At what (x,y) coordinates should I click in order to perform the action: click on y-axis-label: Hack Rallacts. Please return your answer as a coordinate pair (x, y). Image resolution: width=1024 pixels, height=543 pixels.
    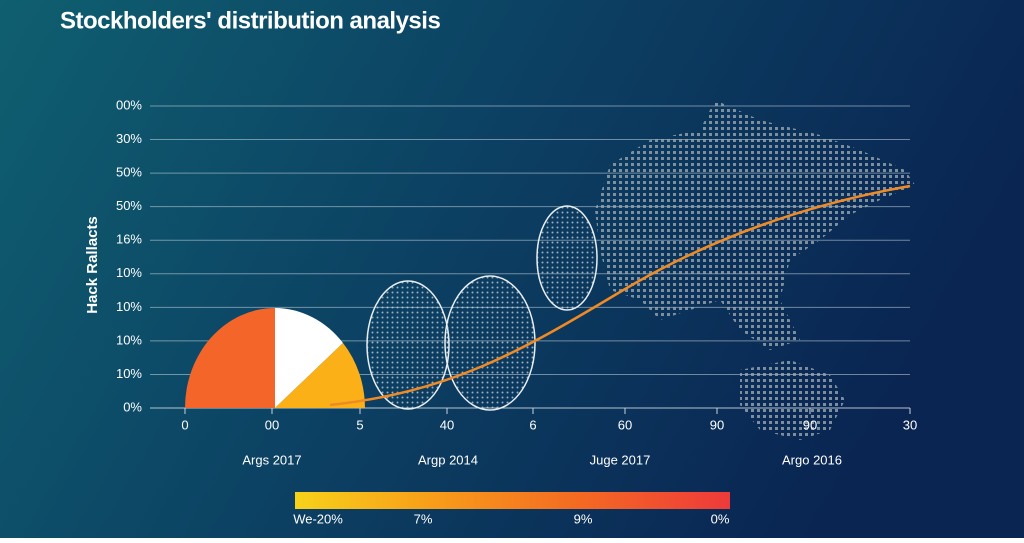
    Looking at the image, I should click on (92, 265).